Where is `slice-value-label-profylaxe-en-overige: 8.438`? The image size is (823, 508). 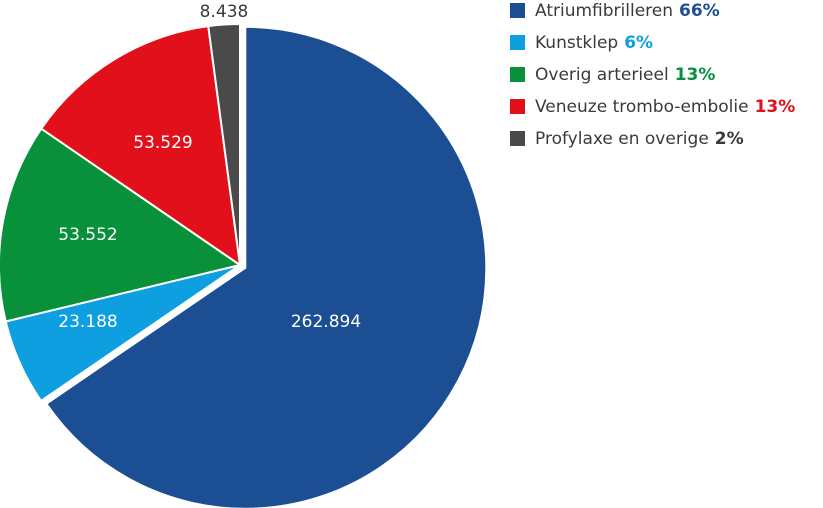
slice-value-label-profylaxe-en-overige: 8.438 is located at coordinates (224, 12).